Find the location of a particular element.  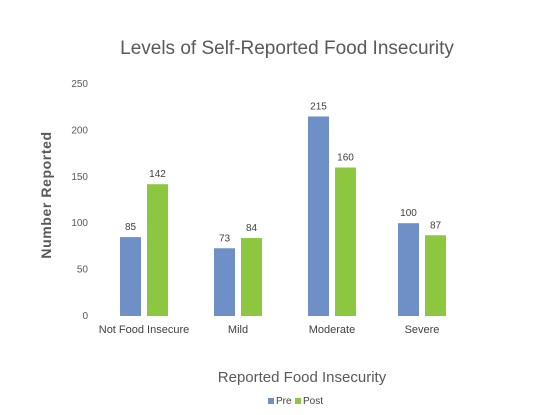

data-label: 73 is located at coordinates (225, 238).